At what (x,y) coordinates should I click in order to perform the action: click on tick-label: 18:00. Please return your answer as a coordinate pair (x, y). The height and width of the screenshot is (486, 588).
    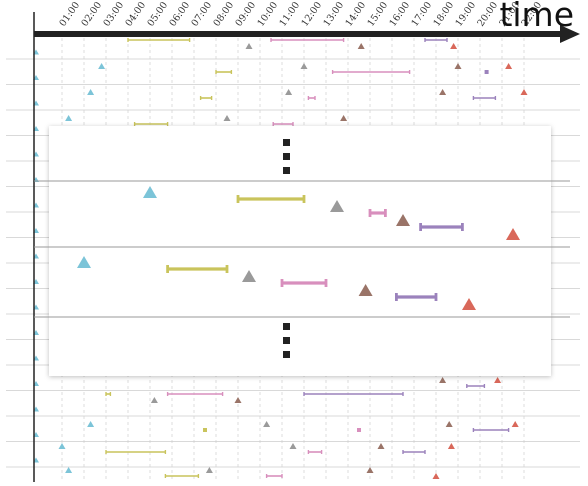
    Looking at the image, I should click on (443, 14).